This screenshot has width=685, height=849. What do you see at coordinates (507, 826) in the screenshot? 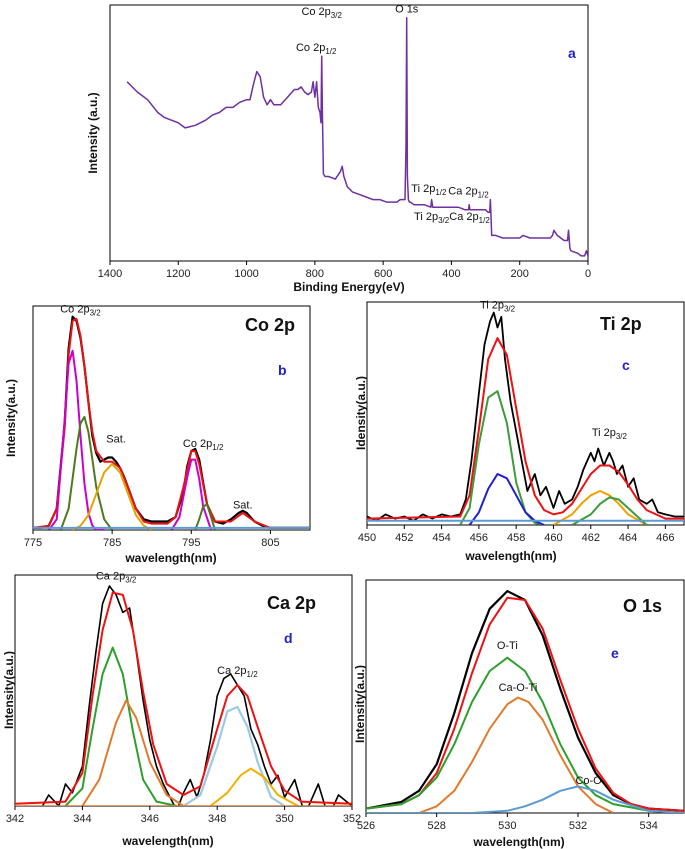
I see `panel-e-xtick-label-2: 530` at bounding box center [507, 826].